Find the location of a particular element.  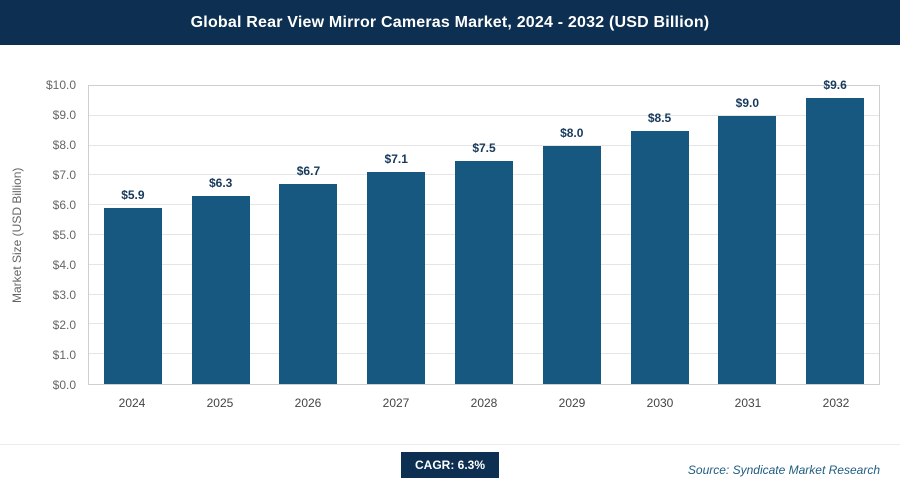

x-tick-label: 2029 is located at coordinates (572, 403).